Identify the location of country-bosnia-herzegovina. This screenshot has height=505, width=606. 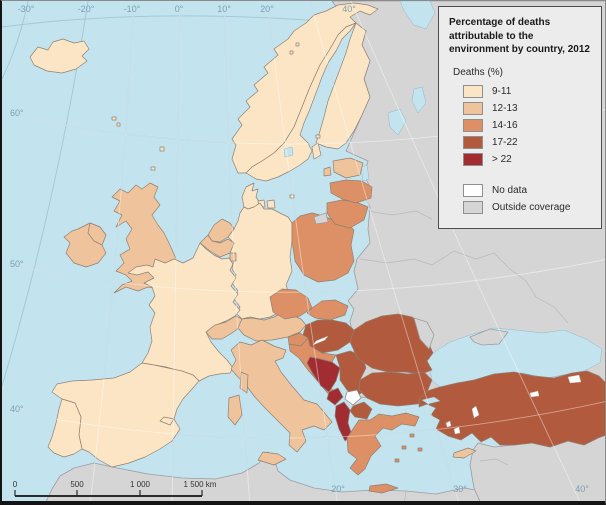
(323, 374).